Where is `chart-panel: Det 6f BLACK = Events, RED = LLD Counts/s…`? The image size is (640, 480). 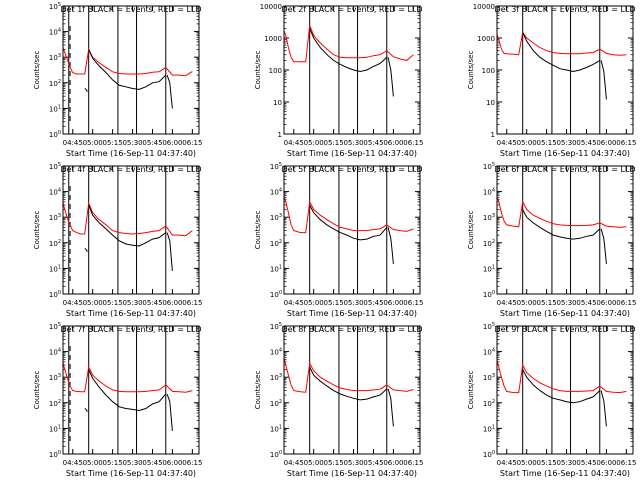
chart-panel: Det 6f BLACK = Events, RED = LLD Counts/s… is located at coordinates (551, 240).